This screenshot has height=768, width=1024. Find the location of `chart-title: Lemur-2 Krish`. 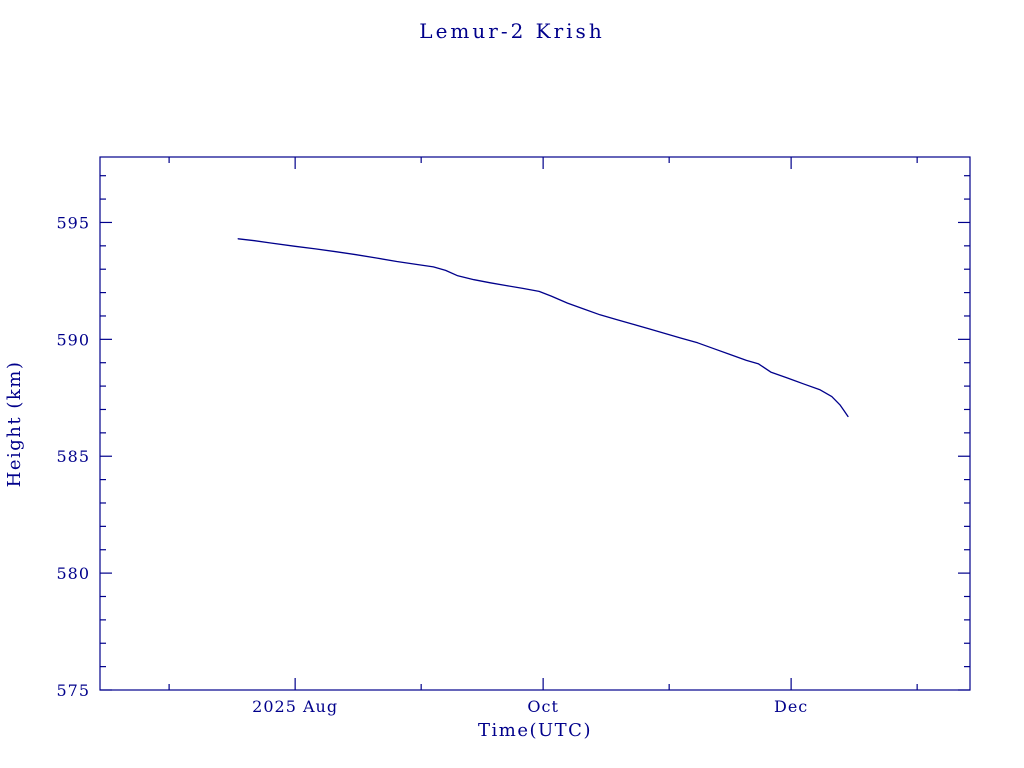

chart-title: Lemur-2 Krish is located at coordinates (511, 31).